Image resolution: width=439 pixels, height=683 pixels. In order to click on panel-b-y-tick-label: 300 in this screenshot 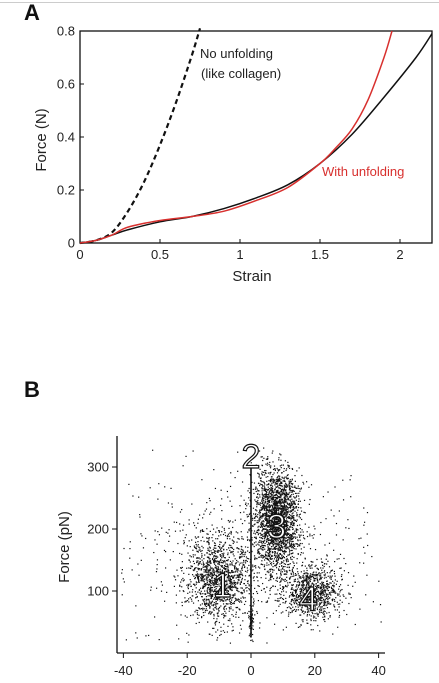, I will do `click(98, 467)`.